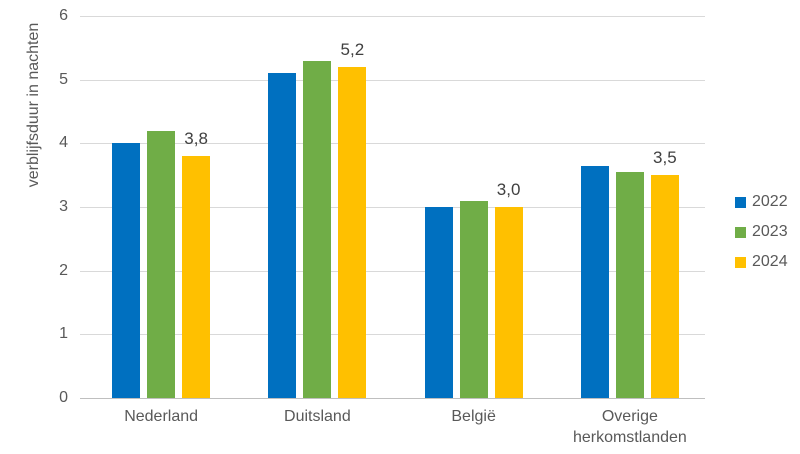 The width and height of the screenshot is (800, 454). I want to click on data-label: 3,0, so click(508, 189).